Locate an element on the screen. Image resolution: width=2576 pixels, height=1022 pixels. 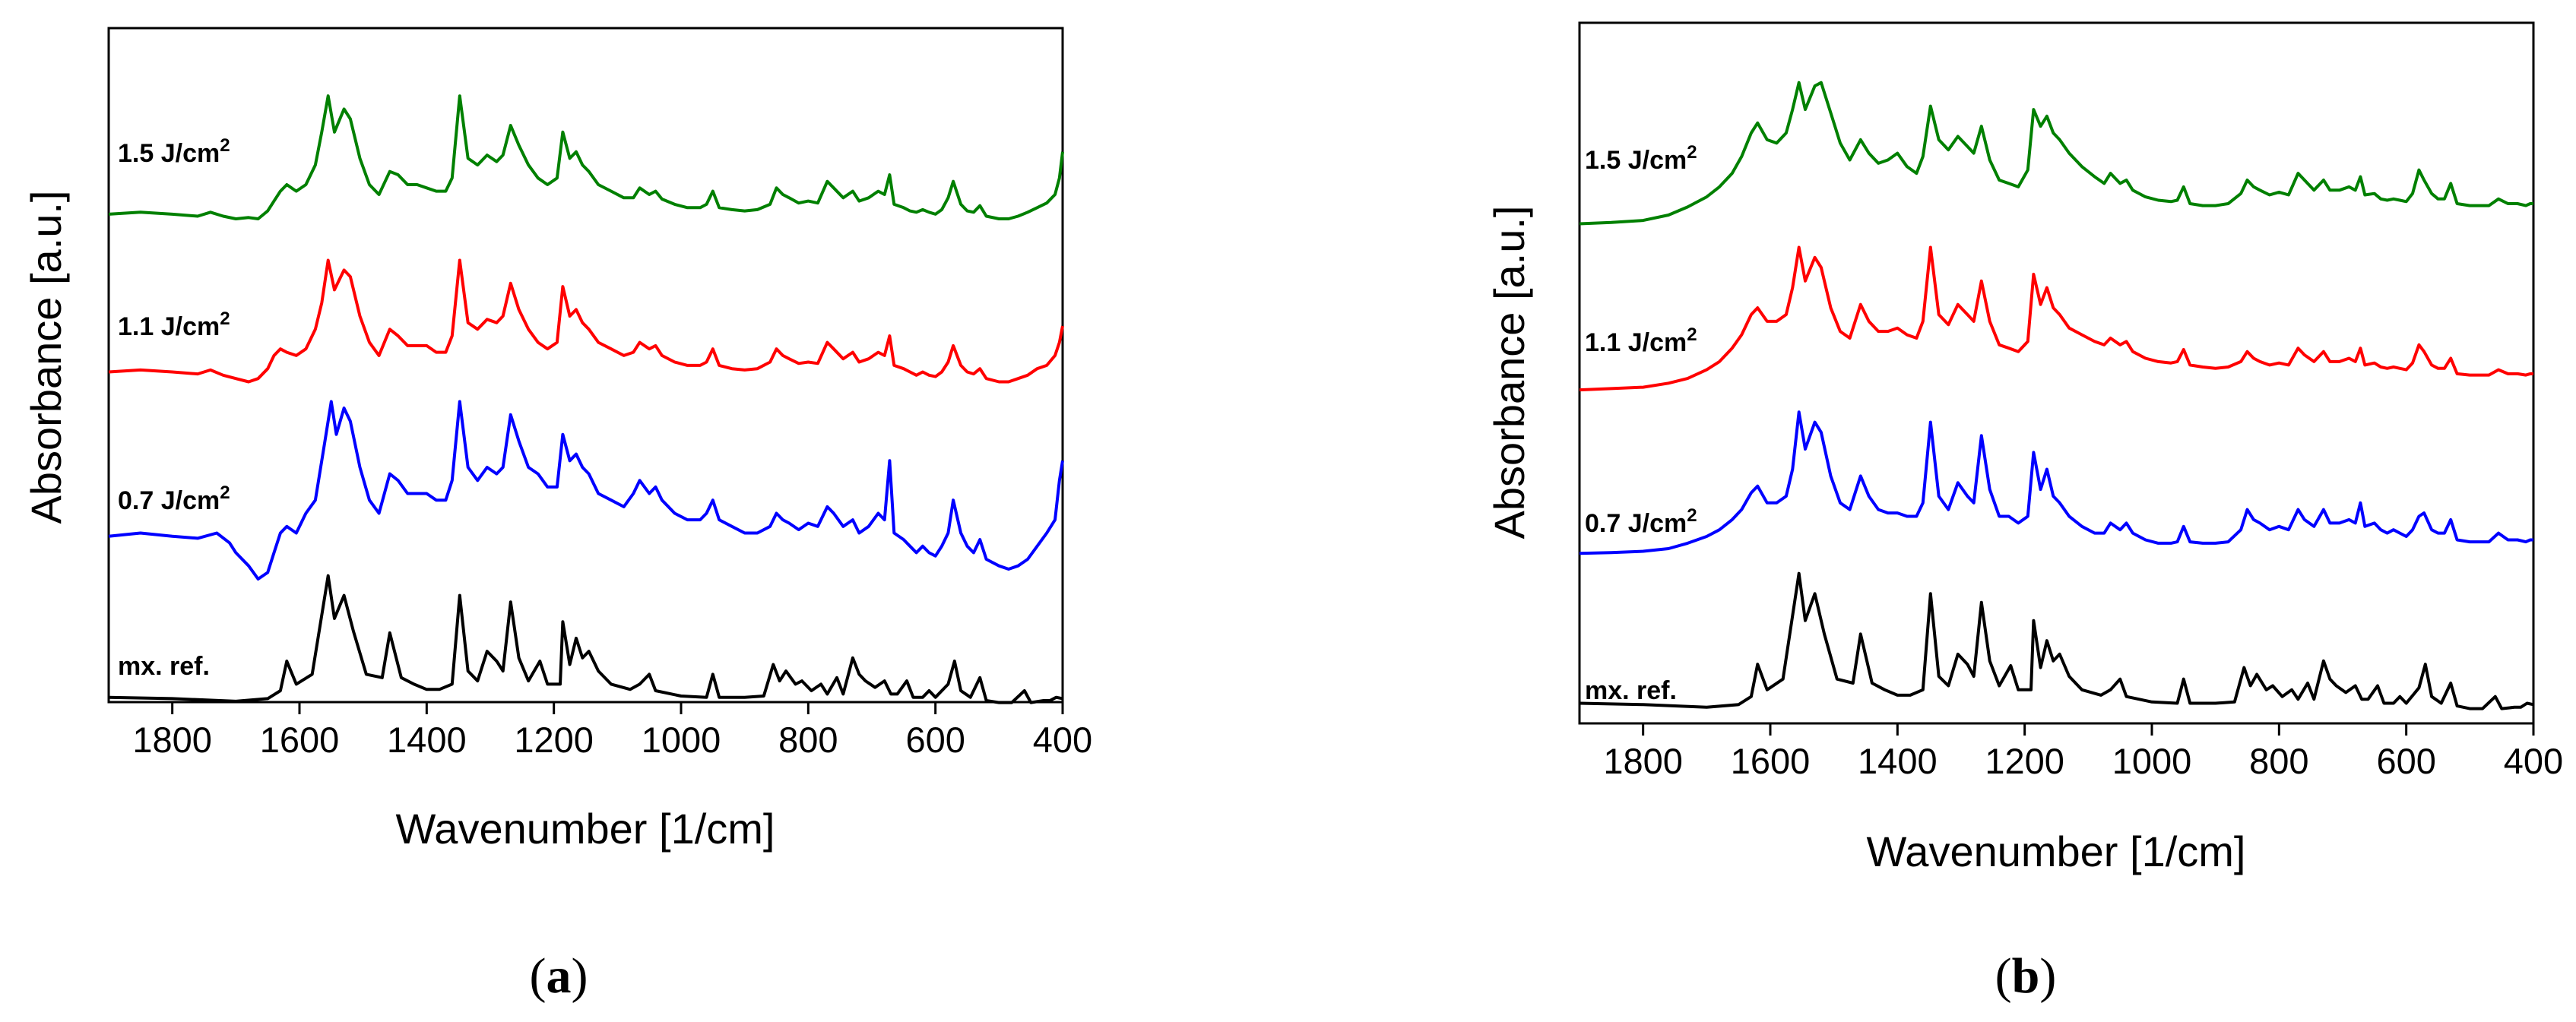
panel-a-x-tick-label-1200: 1200 is located at coordinates (554, 740).